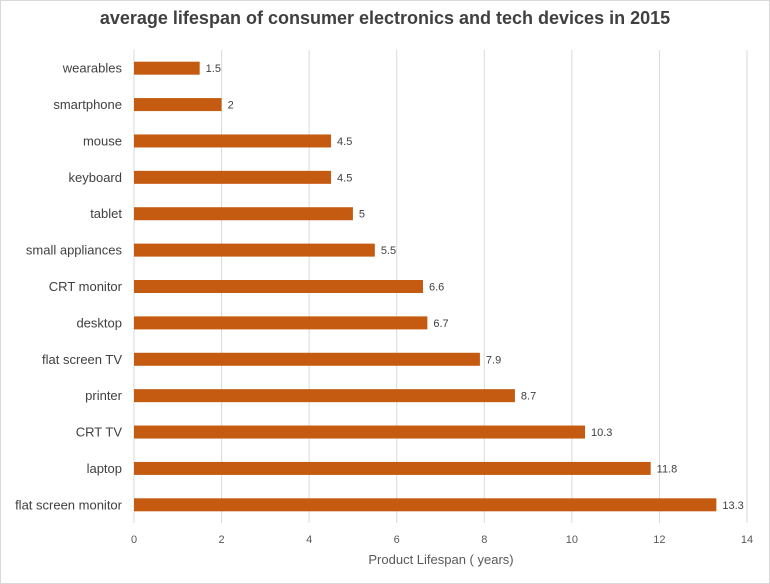  What do you see at coordinates (440, 324) in the screenshot?
I see `data-label: 6.7` at bounding box center [440, 324].